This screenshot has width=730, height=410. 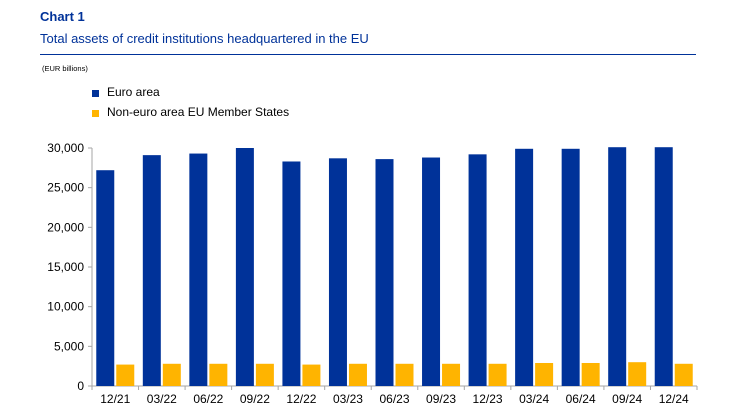 I want to click on y-tick-label: 25,000, so click(x=65, y=188).